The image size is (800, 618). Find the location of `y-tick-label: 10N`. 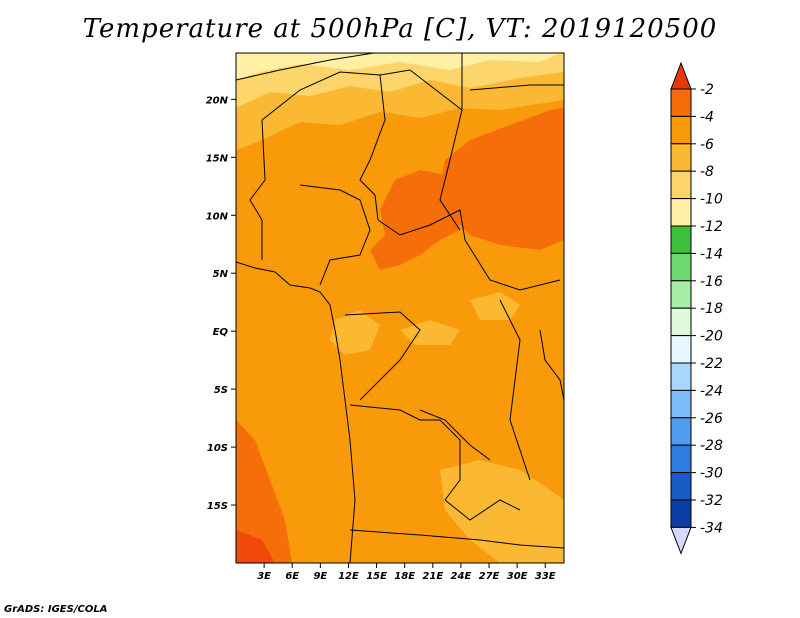

y-tick-label: 10N is located at coordinates (217, 216).